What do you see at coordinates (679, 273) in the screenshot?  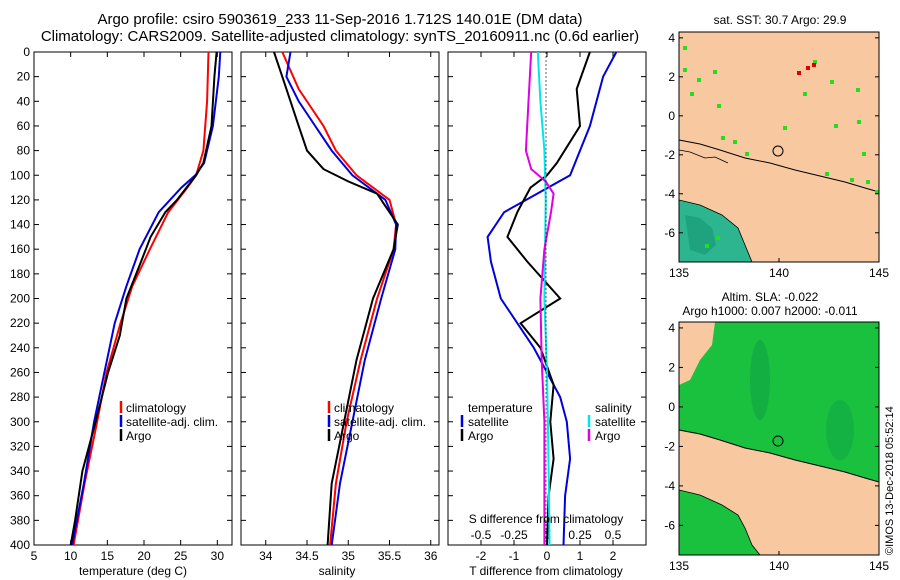 I see `map-lon-label: 135` at bounding box center [679, 273].